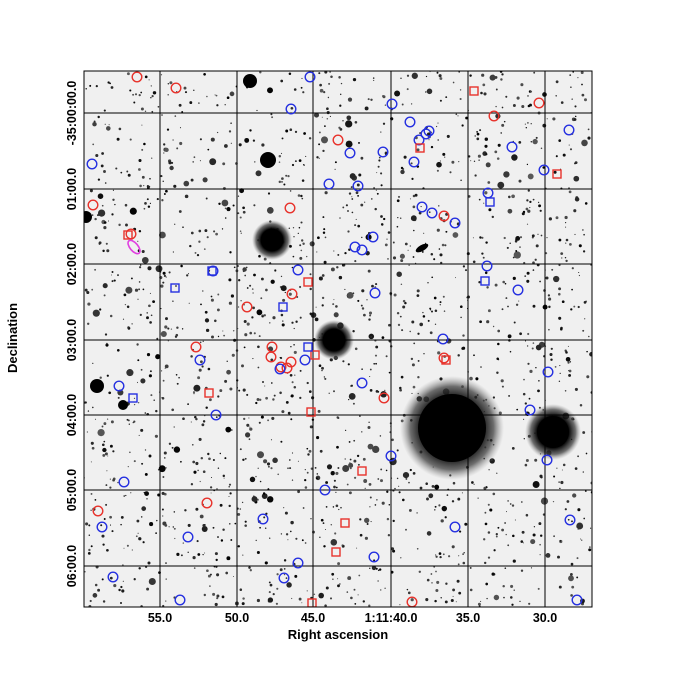  Describe the element at coordinates (283, 307) in the screenshot. I see `blue-square-marker` at that location.